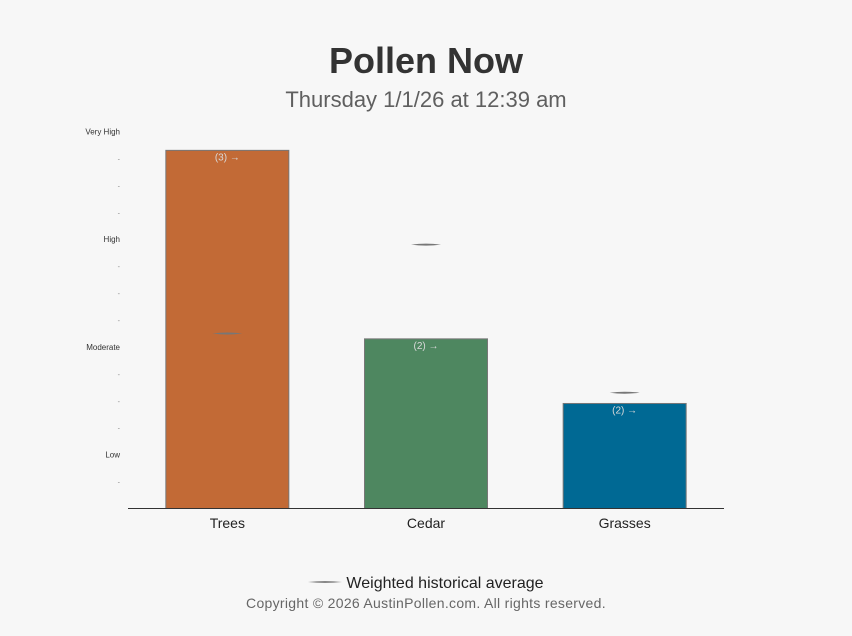 The image size is (852, 636). Describe the element at coordinates (426, 423) in the screenshot. I see `bar-cedar` at that location.